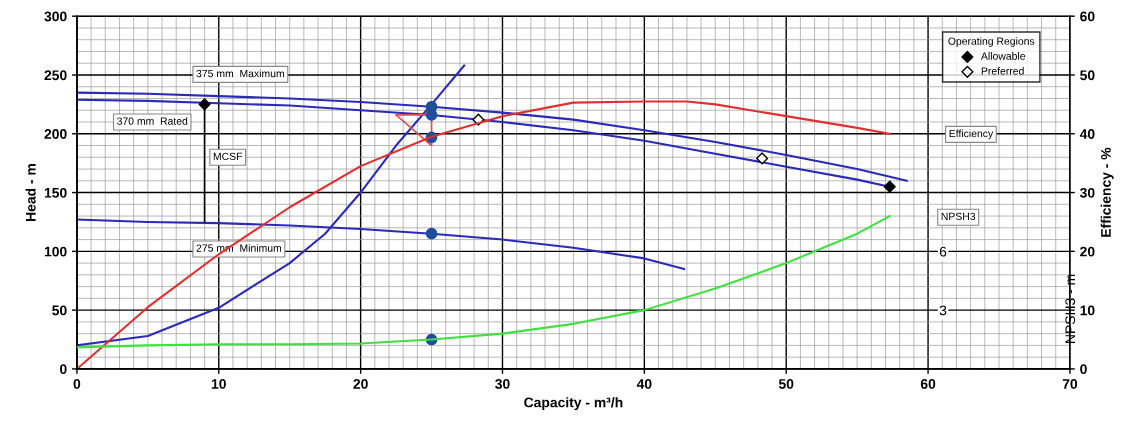 The height and width of the screenshot is (426, 1131). Describe the element at coordinates (1087, 16) in the screenshot. I see `y2-tick-label: 60` at that location.